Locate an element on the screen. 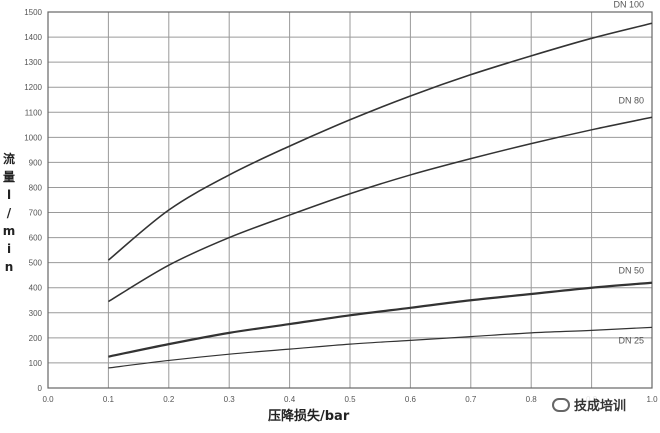  watermark: 技成培训 is located at coordinates (589, 404).